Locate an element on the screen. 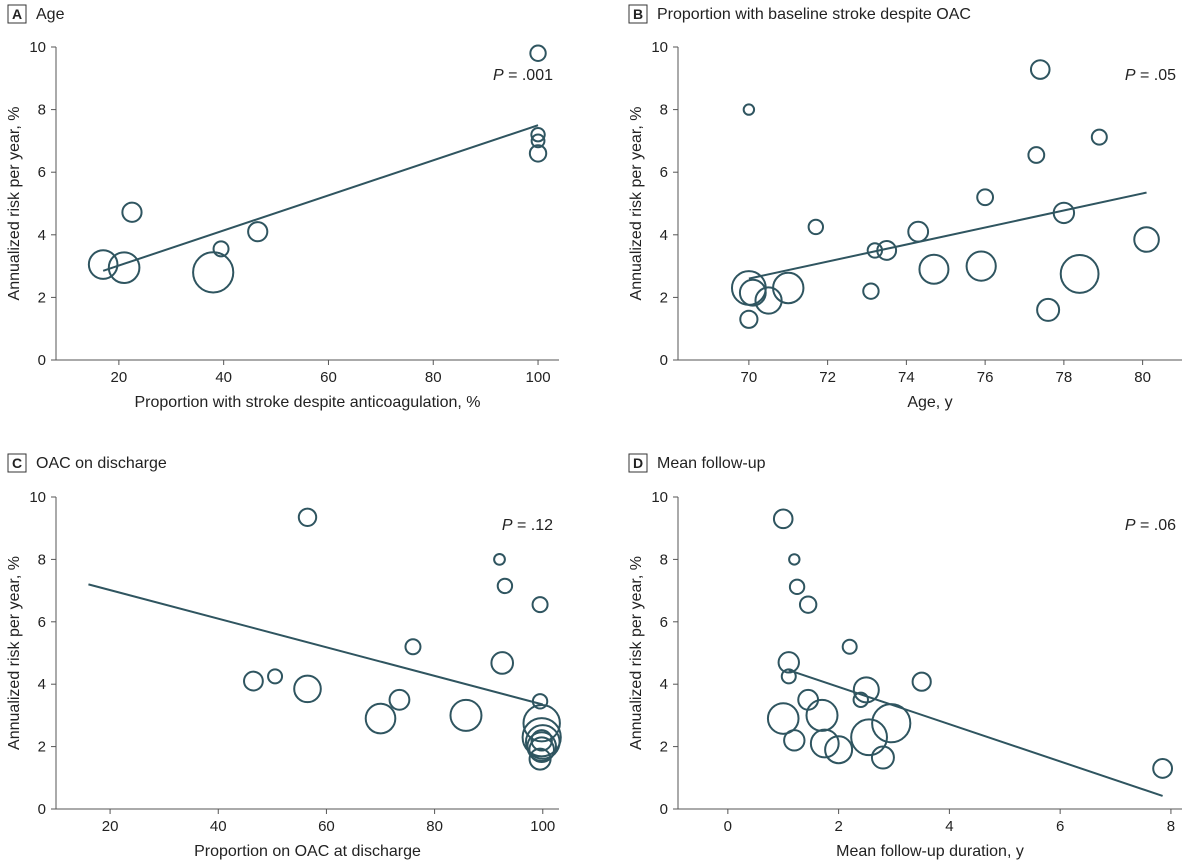 This screenshot has width=1200, height=862. p-value-number: = .001 is located at coordinates (528, 75).